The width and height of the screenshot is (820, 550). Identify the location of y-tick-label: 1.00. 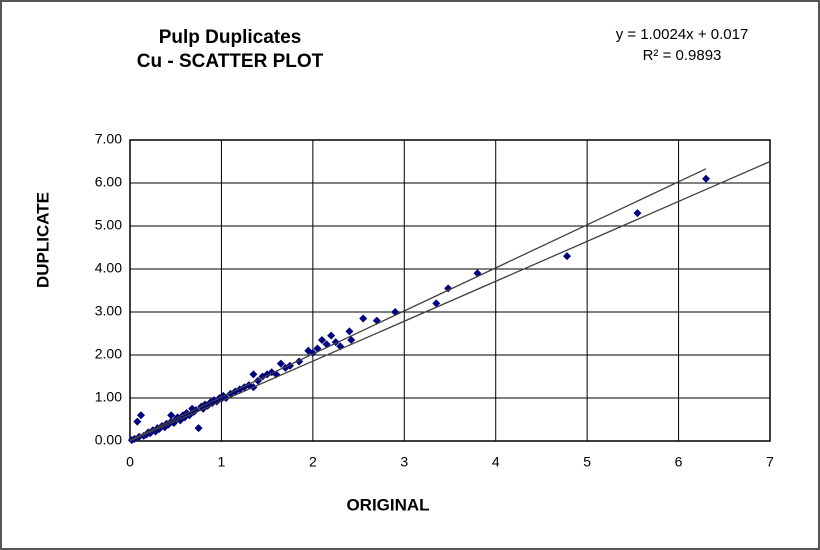
(108, 397).